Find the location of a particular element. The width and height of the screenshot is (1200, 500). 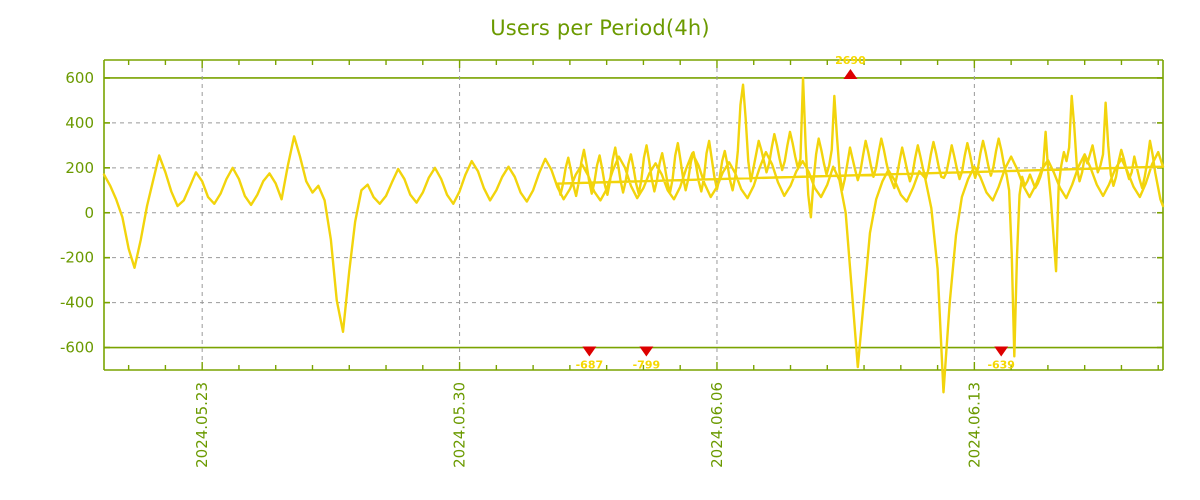

x-tick-label: 2024.05.30 is located at coordinates (460, 425).